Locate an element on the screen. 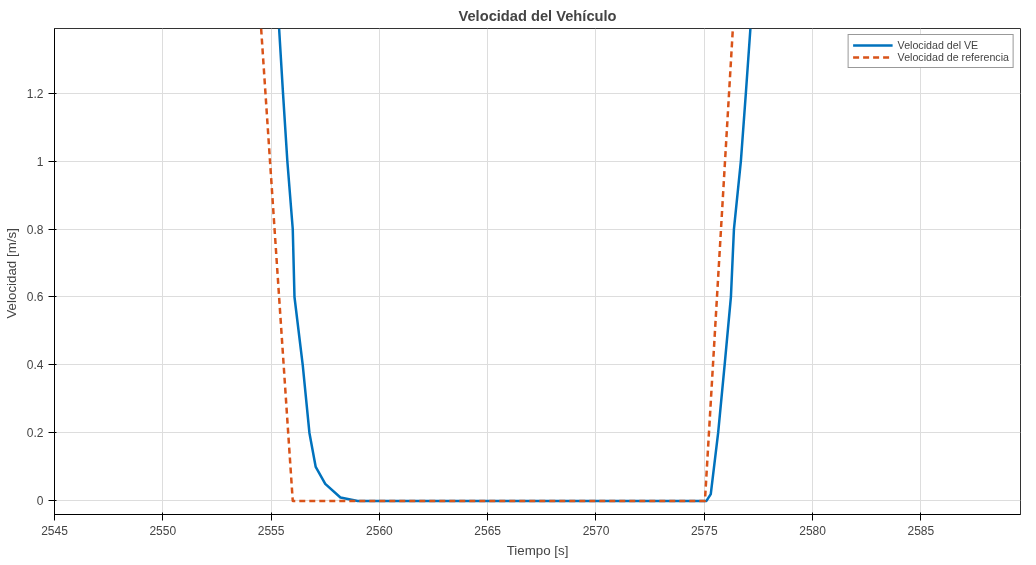 This screenshot has width=1036, height=565. x-axis-title: Tiempo [s] is located at coordinates (537, 550).